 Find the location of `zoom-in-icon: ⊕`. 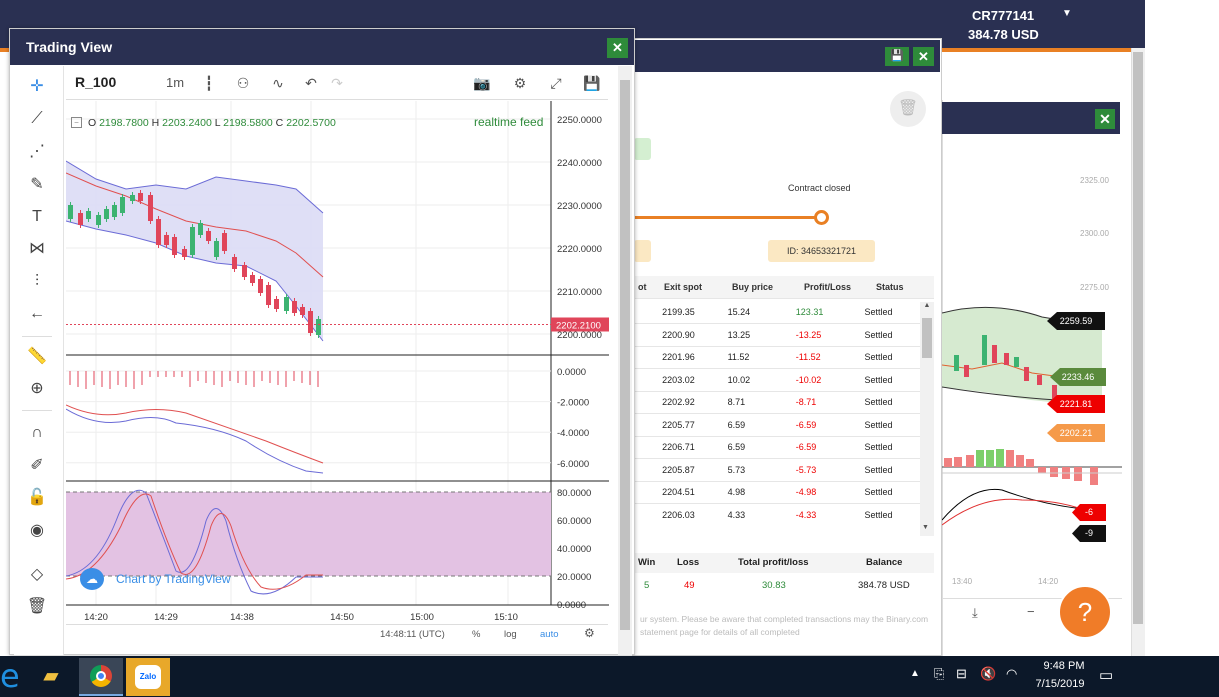

zoom-in-icon: ⊕ is located at coordinates (37, 388).